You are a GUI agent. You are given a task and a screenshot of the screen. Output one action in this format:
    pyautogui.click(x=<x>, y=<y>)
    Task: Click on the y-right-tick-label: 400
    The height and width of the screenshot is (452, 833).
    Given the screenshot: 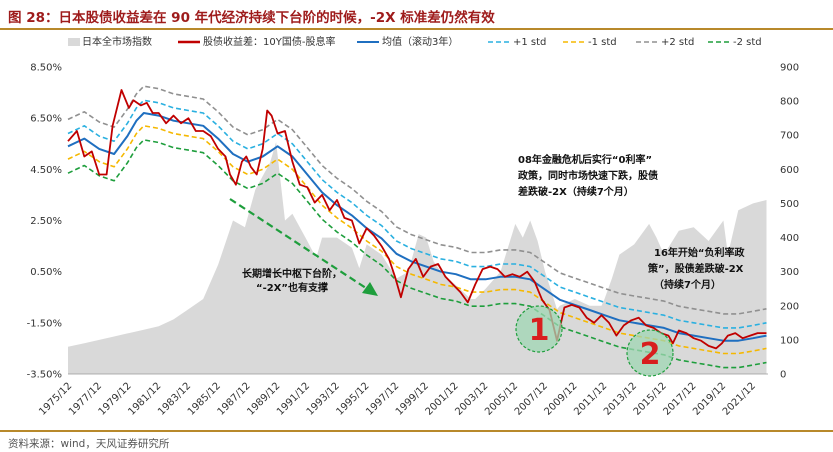 What is the action you would take?
    pyautogui.click(x=789, y=238)
    